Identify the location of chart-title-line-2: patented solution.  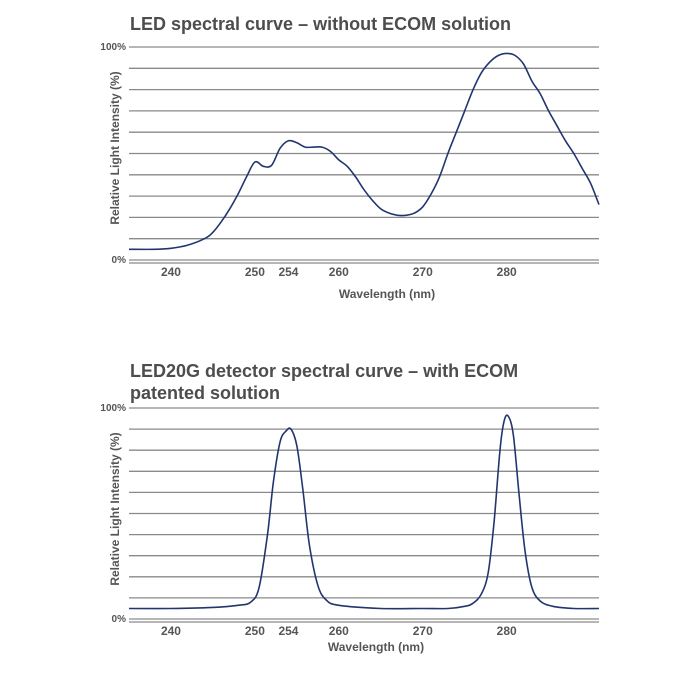
(205, 393).